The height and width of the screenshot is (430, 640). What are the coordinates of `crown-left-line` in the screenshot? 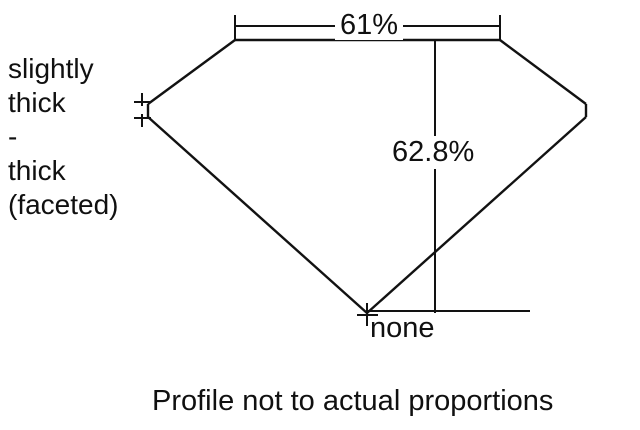 It's located at (191, 72).